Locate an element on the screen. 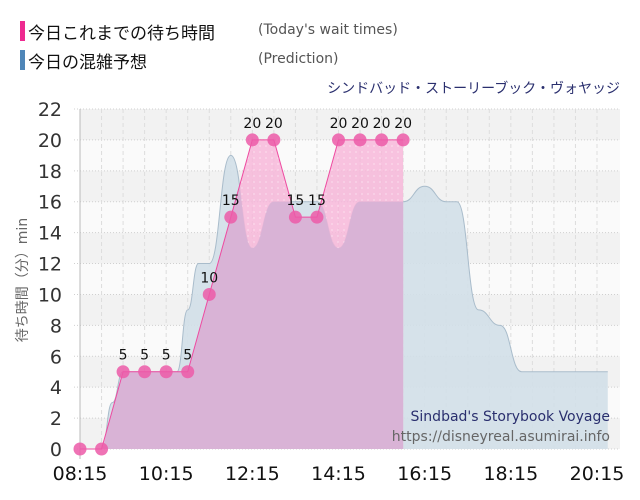  x-tick-label: 08:15 is located at coordinates (80, 474).